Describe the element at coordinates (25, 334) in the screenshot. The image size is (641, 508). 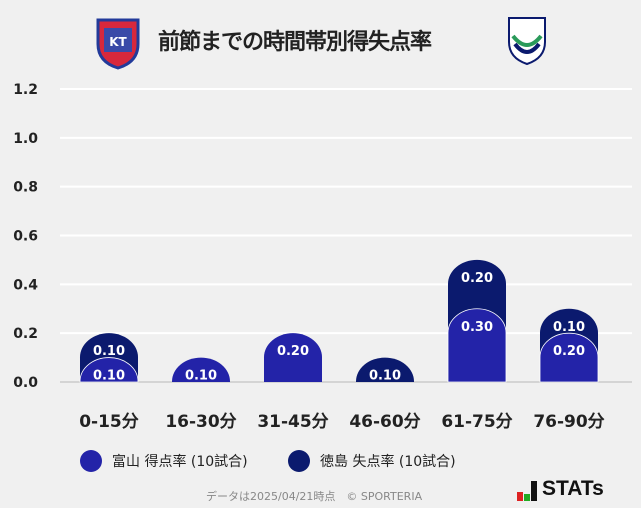
I see `y-tick-label: 0.2` at that location.